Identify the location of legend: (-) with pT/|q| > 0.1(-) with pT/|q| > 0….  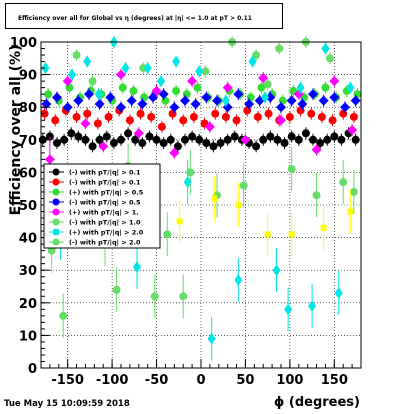
(102, 206).